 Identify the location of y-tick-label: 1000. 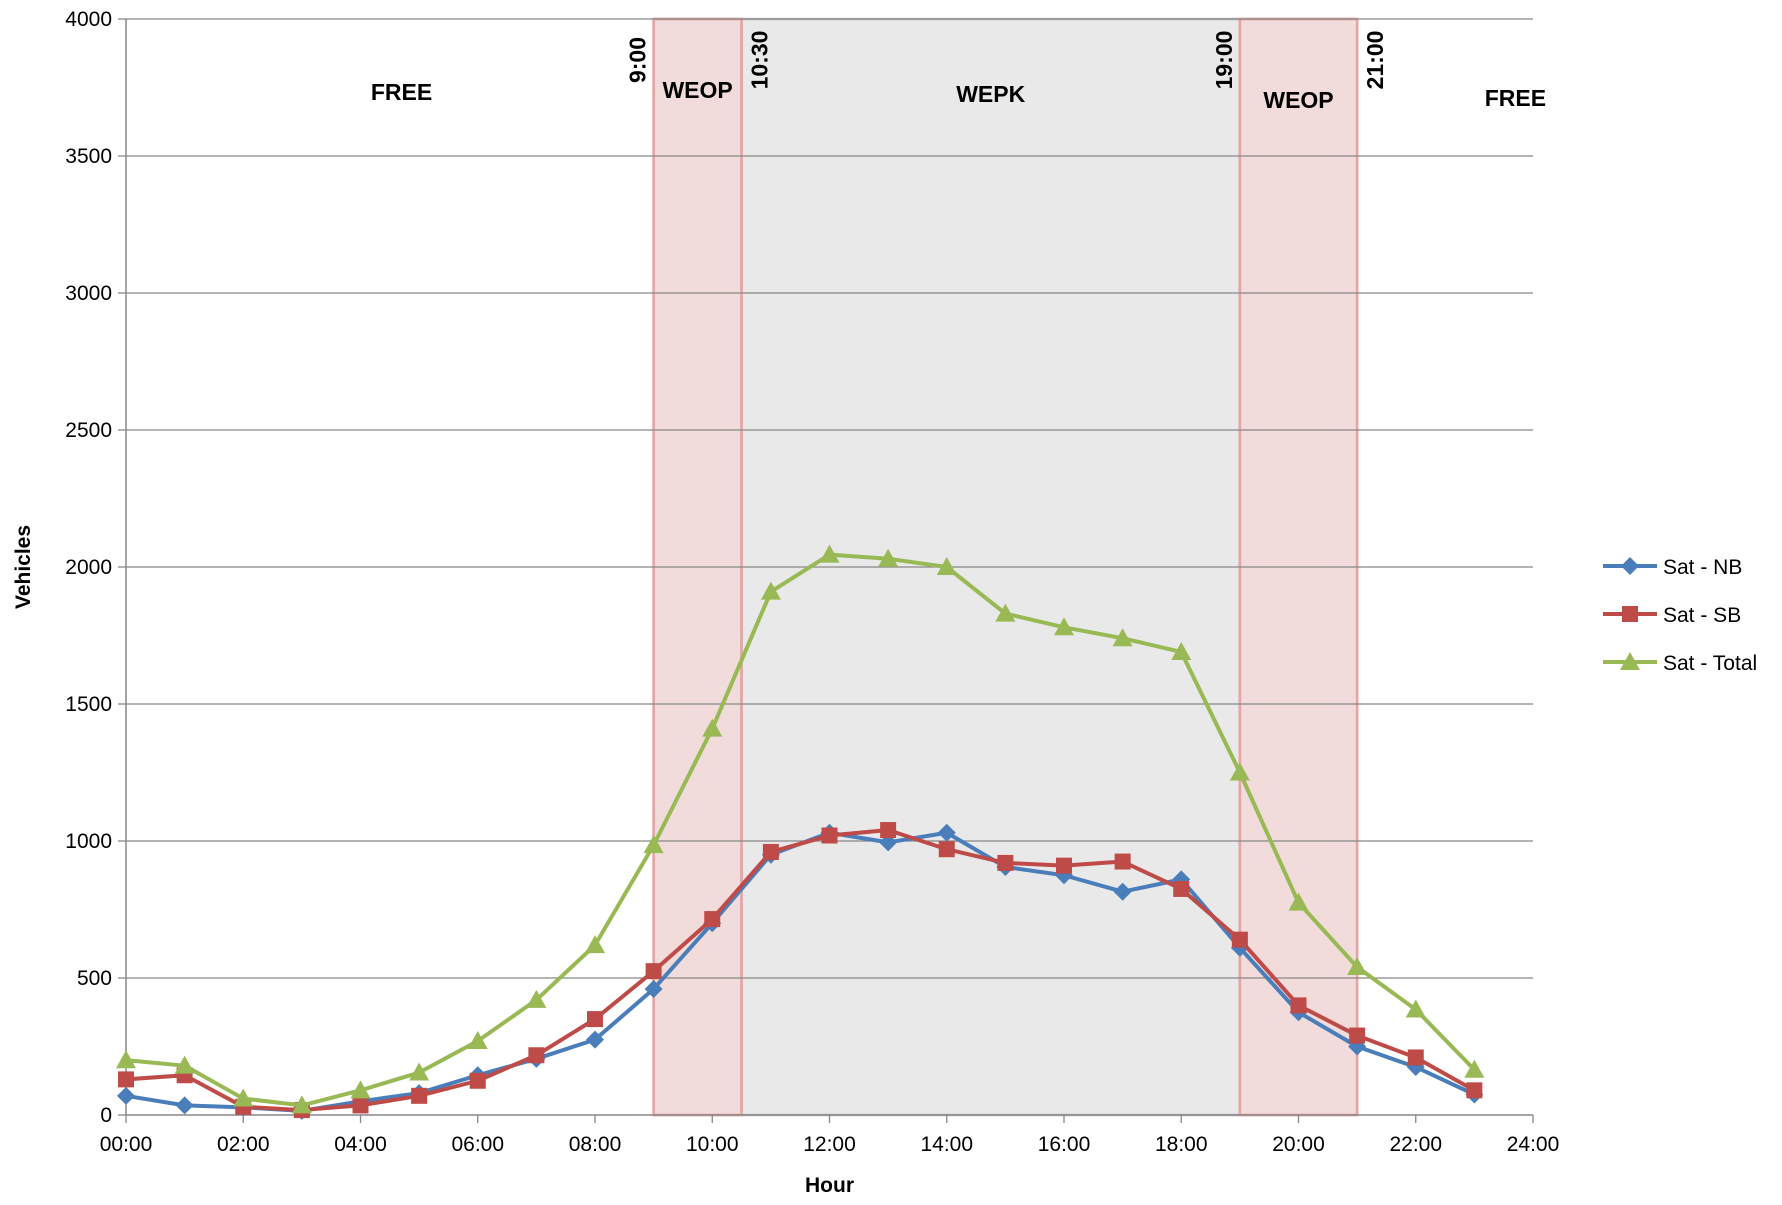
(88, 841).